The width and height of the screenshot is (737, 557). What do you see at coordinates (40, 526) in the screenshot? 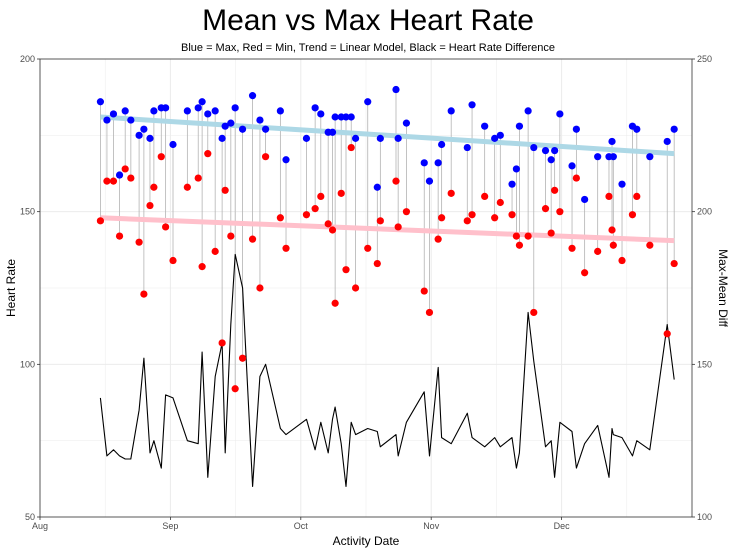
I see `x-tick-label: Aug` at bounding box center [40, 526].